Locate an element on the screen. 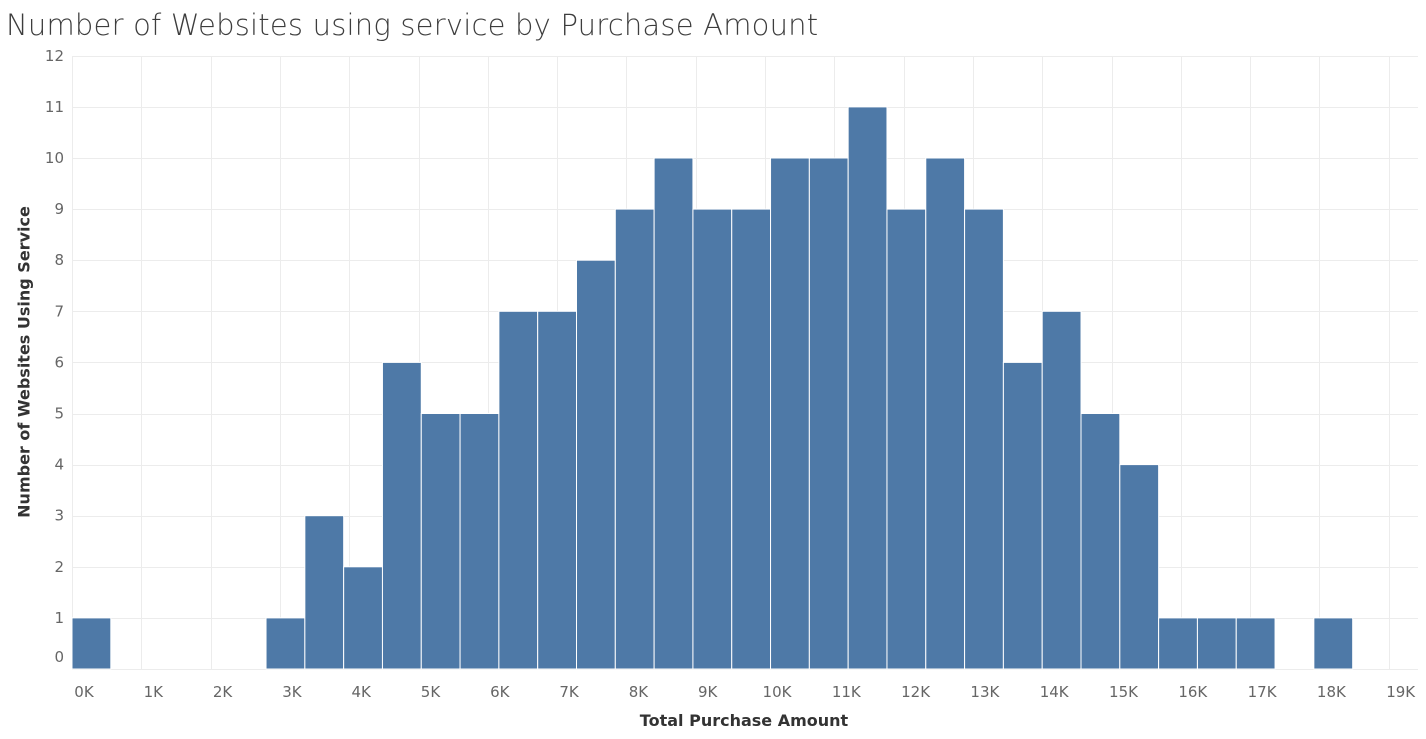 Image resolution: width=1426 pixels, height=739 pixels. x-tick-label: 2K is located at coordinates (223, 692).